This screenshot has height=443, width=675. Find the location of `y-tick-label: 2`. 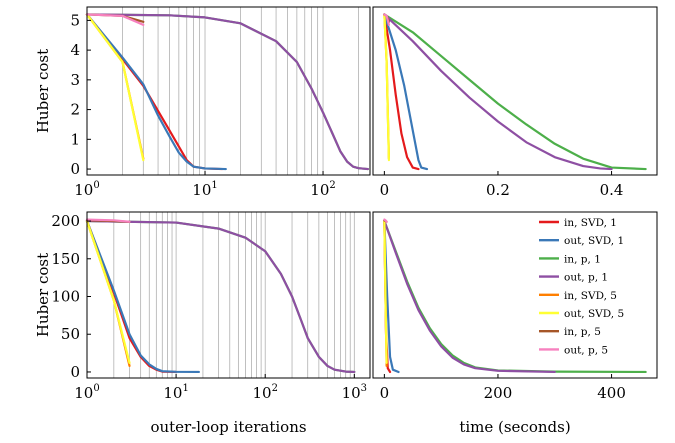

y-tick-label: 2 is located at coordinates (75, 110).